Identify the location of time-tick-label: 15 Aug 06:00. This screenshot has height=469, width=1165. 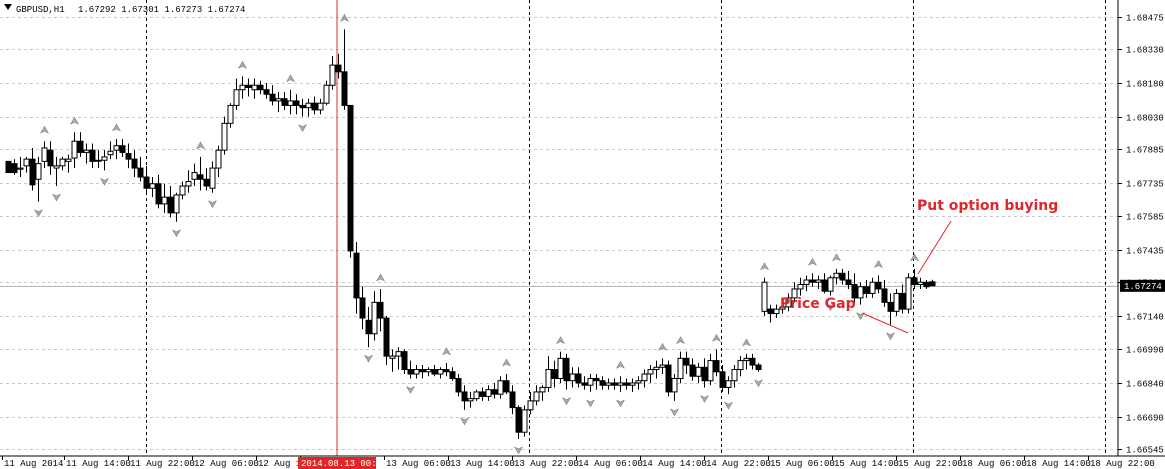
(802, 464).